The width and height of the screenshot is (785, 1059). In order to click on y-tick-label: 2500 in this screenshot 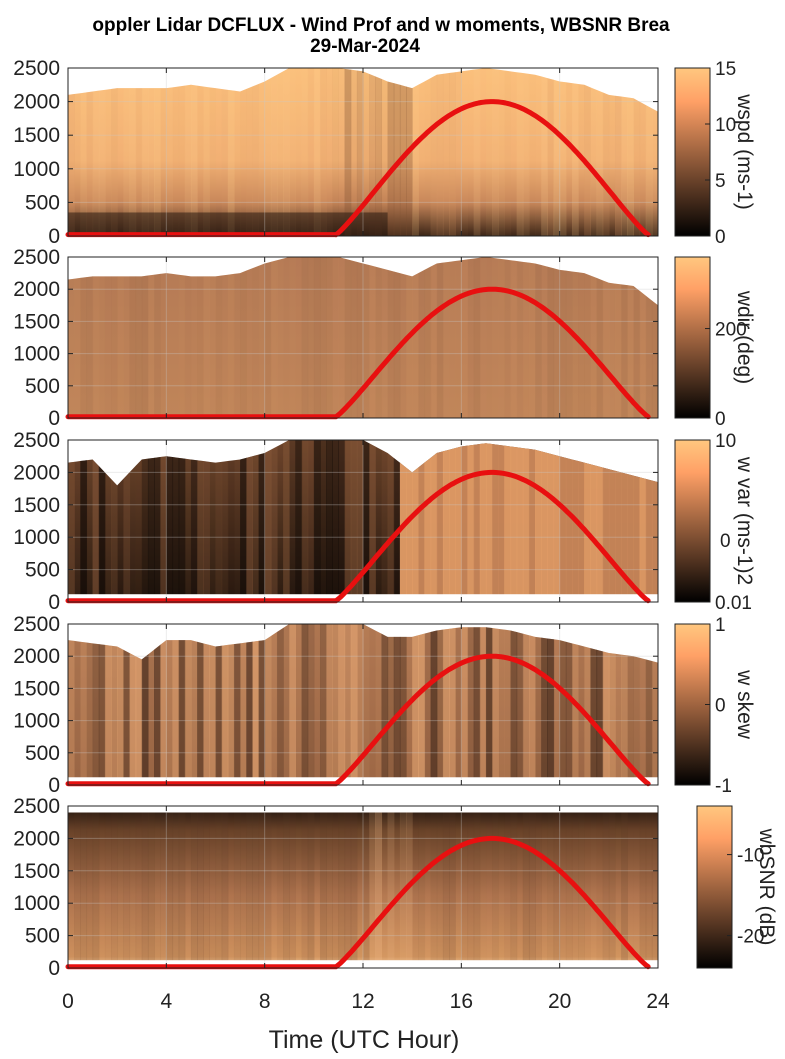, I will do `click(36, 624)`.